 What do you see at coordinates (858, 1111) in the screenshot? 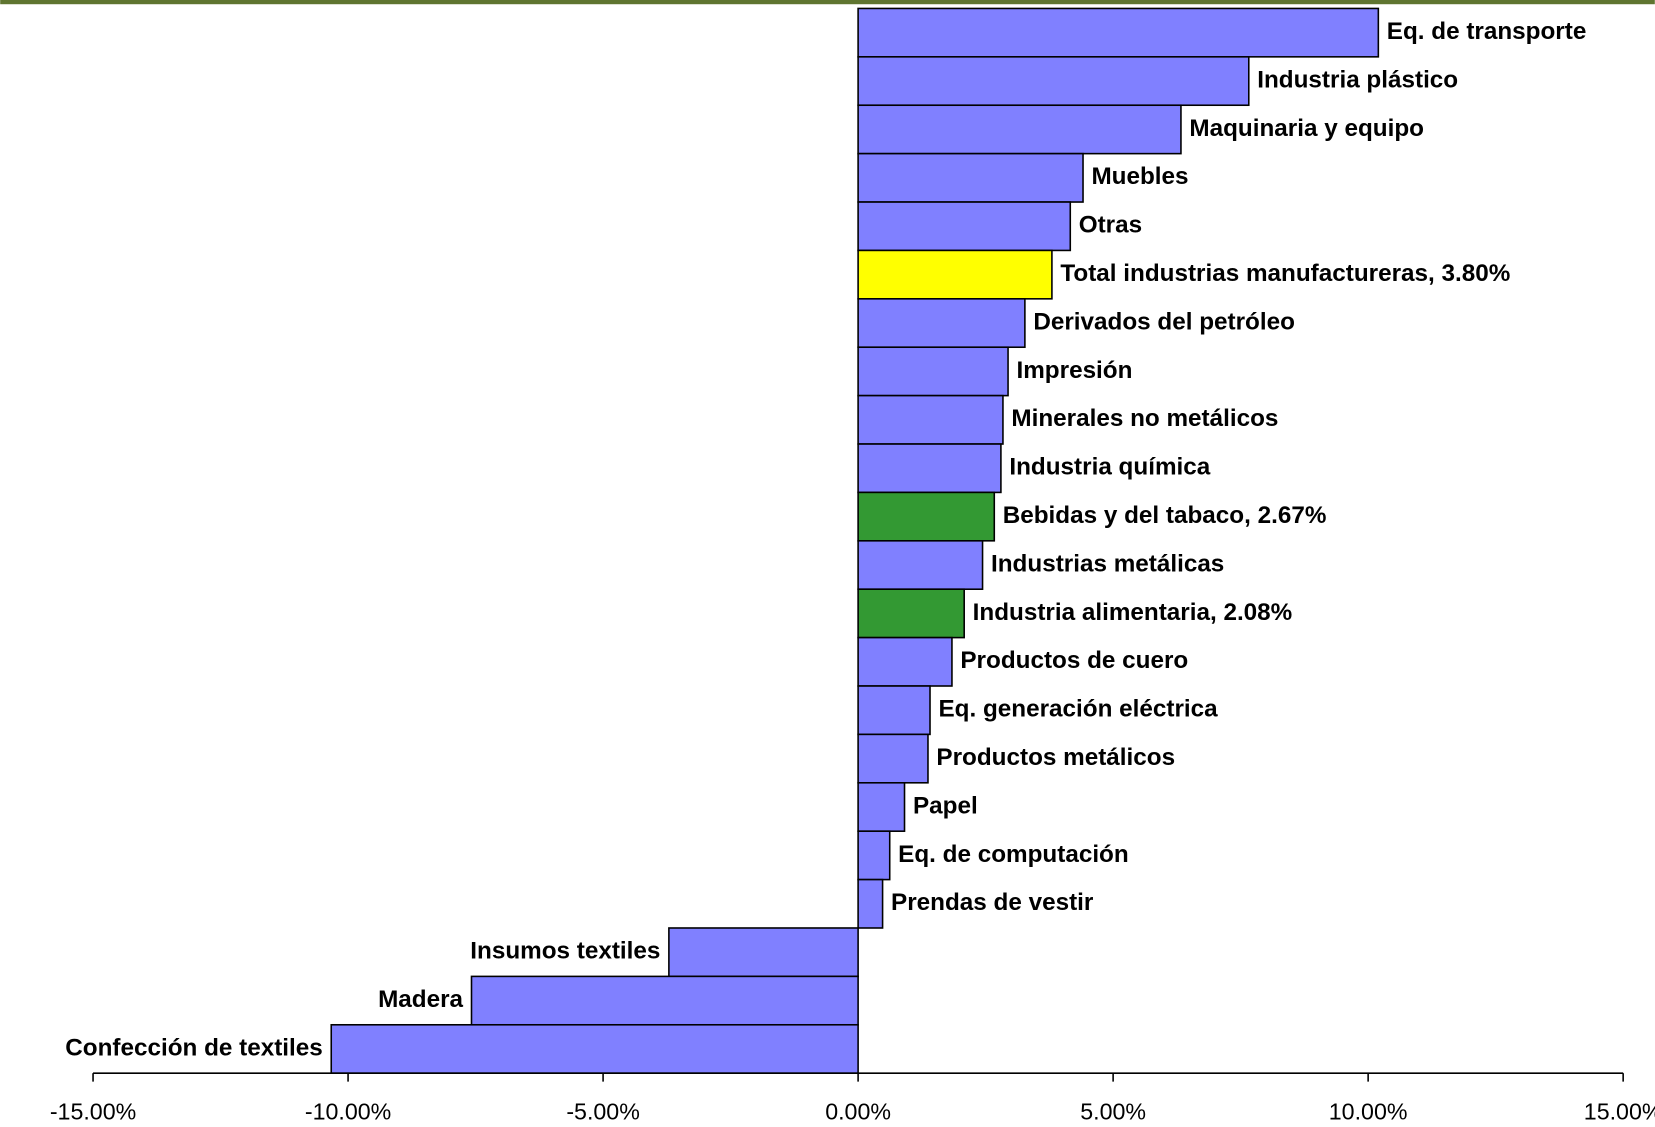
I see `x-tick-label: 0.00%` at bounding box center [858, 1111].